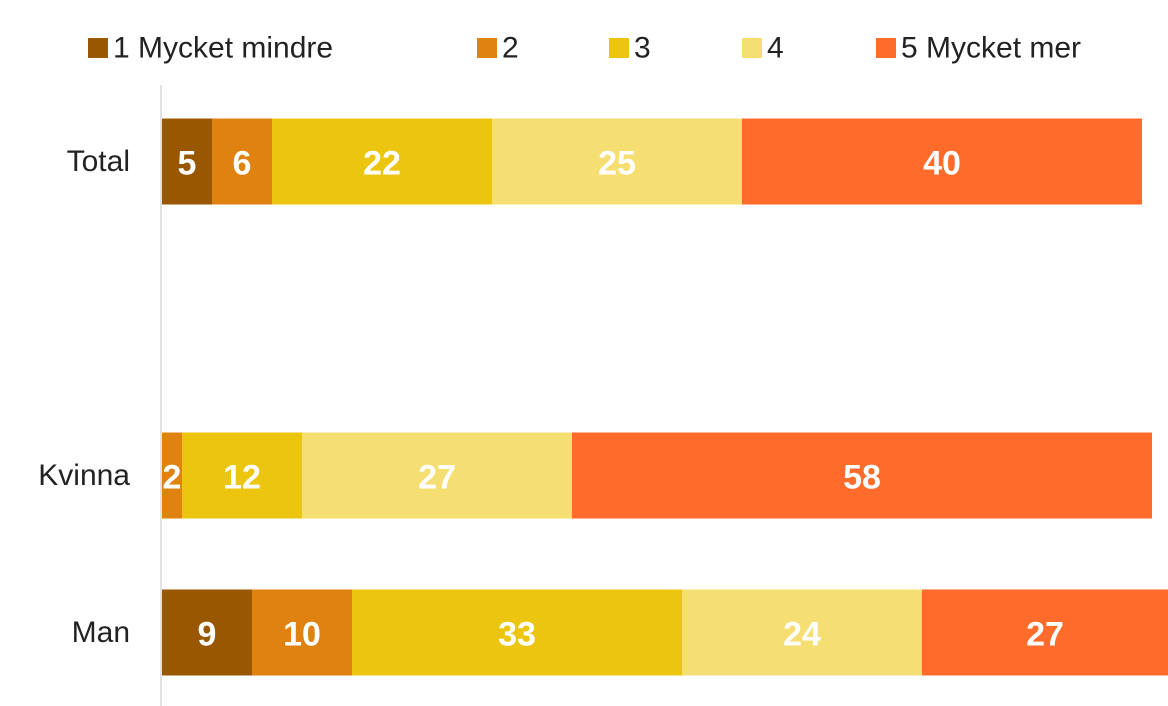  I want to click on legend-label: 3, so click(642, 48).